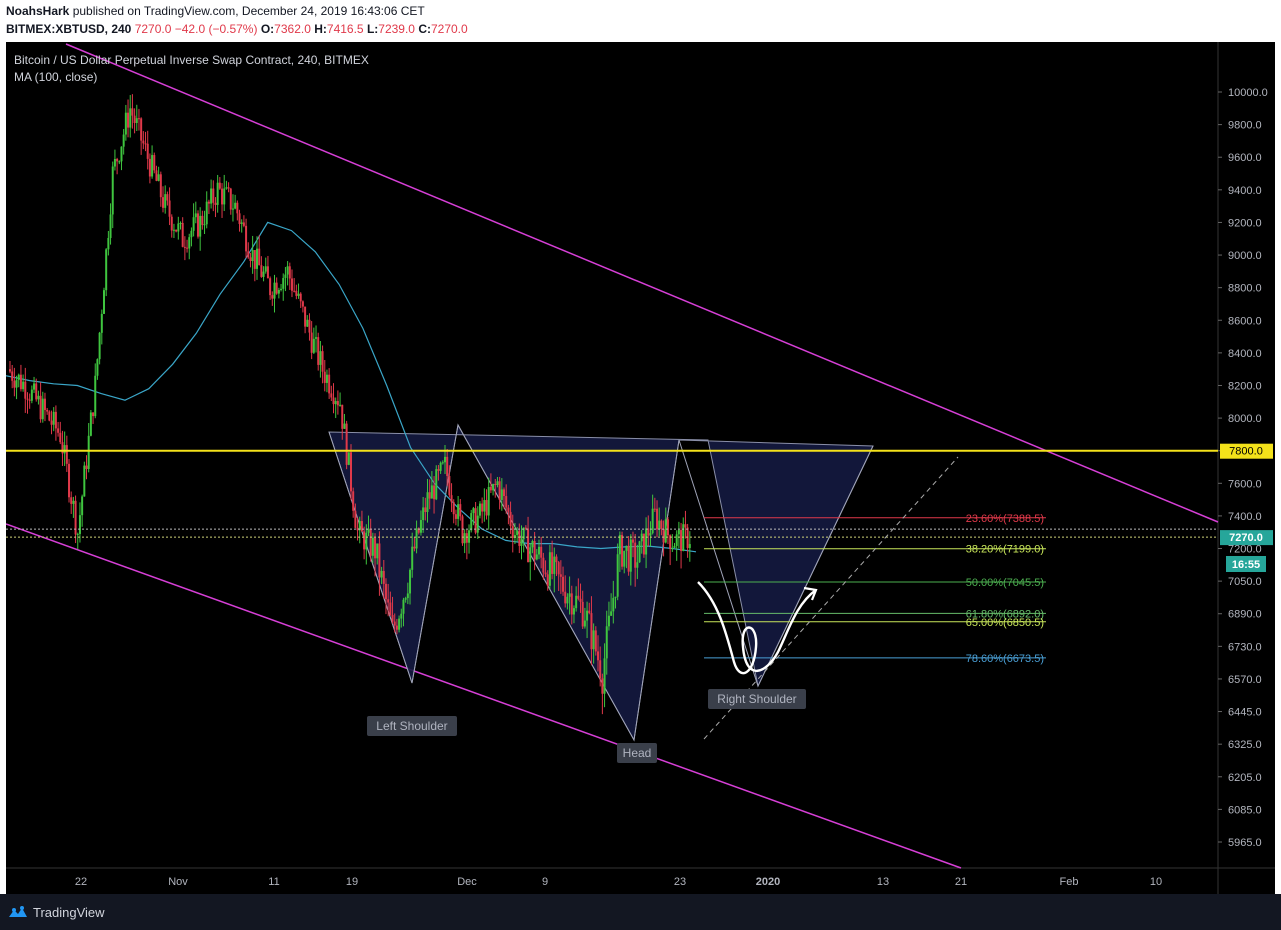  I want to click on time-axis: 22 Nov 11 19 Dec 9 23 2020 13 21 Feb 10, so click(618, 882).